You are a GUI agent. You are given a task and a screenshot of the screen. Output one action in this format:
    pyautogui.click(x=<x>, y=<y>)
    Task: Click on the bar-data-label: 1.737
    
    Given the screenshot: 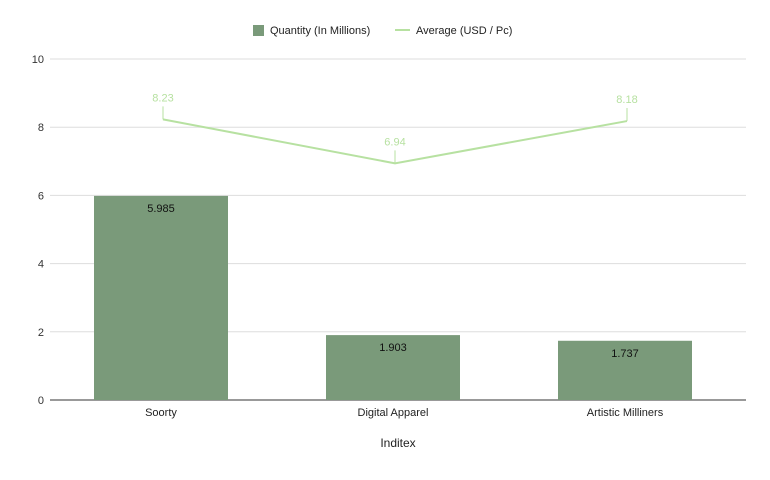 What is the action you would take?
    pyautogui.click(x=625, y=354)
    